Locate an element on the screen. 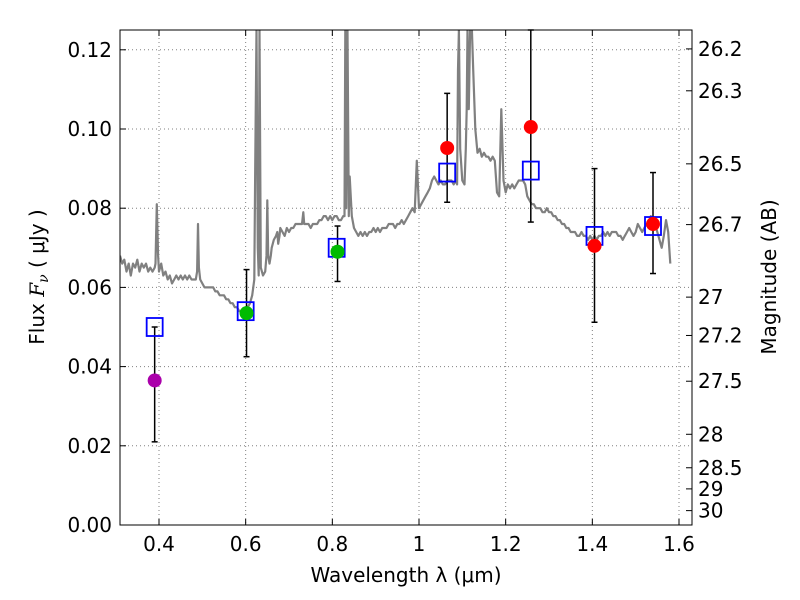  right-tick-label: 28 is located at coordinates (710, 434).